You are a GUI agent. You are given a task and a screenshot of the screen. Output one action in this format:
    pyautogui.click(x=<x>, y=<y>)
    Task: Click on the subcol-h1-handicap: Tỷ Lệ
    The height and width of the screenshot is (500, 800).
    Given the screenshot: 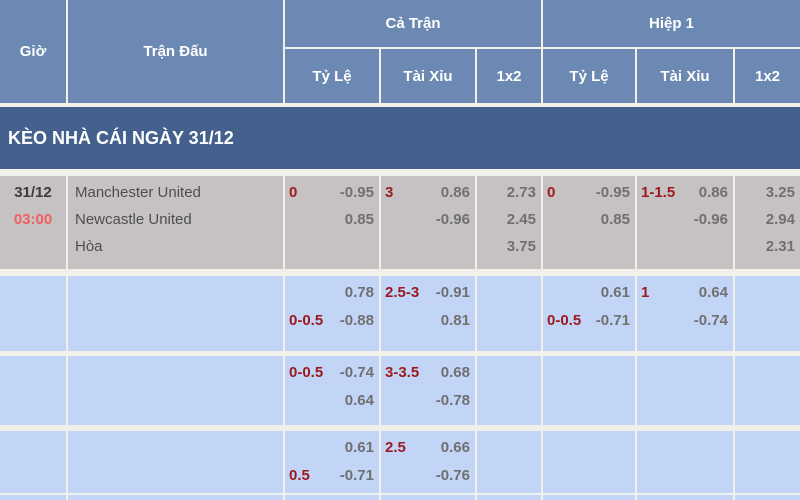 What is the action you would take?
    pyautogui.click(x=589, y=76)
    